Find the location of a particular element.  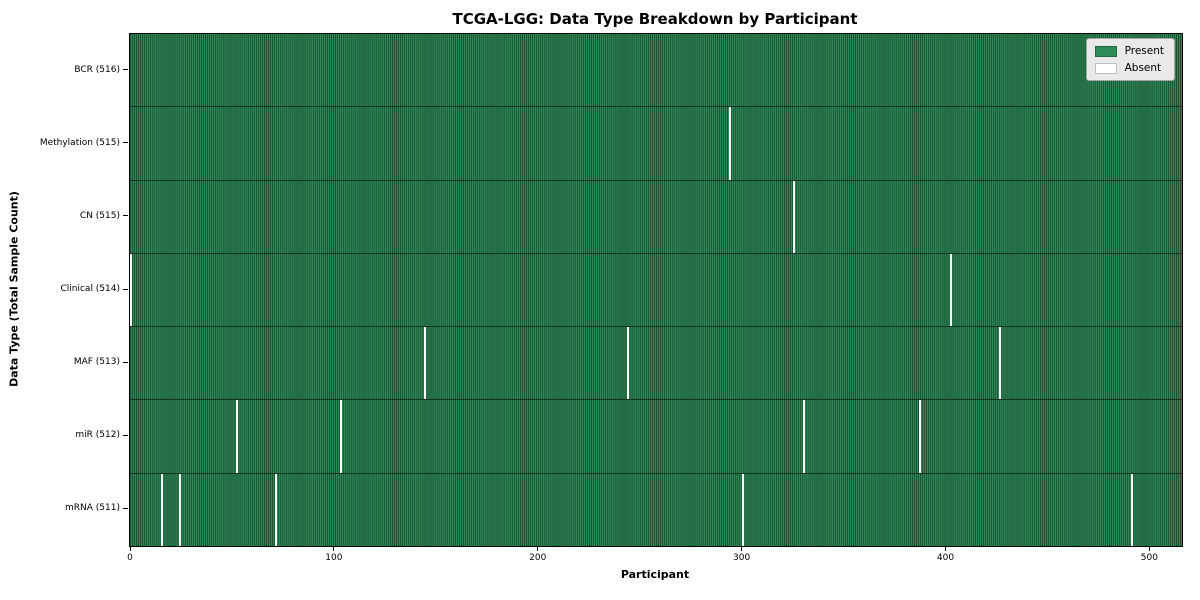

legend-item-absent: Absent is located at coordinates (1129, 68).